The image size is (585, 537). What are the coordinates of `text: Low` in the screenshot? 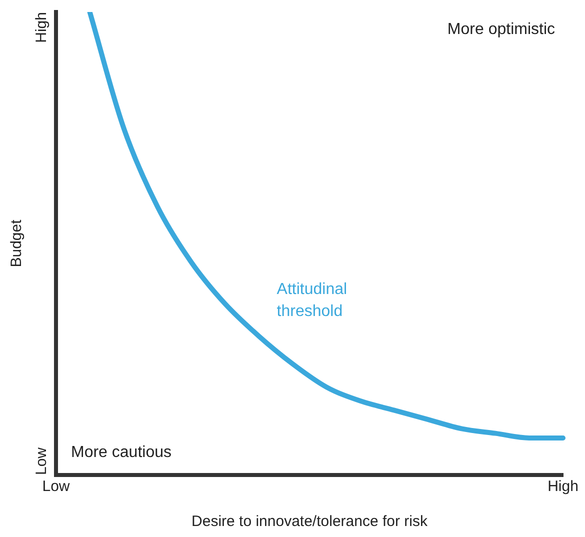 It's located at (41, 461).